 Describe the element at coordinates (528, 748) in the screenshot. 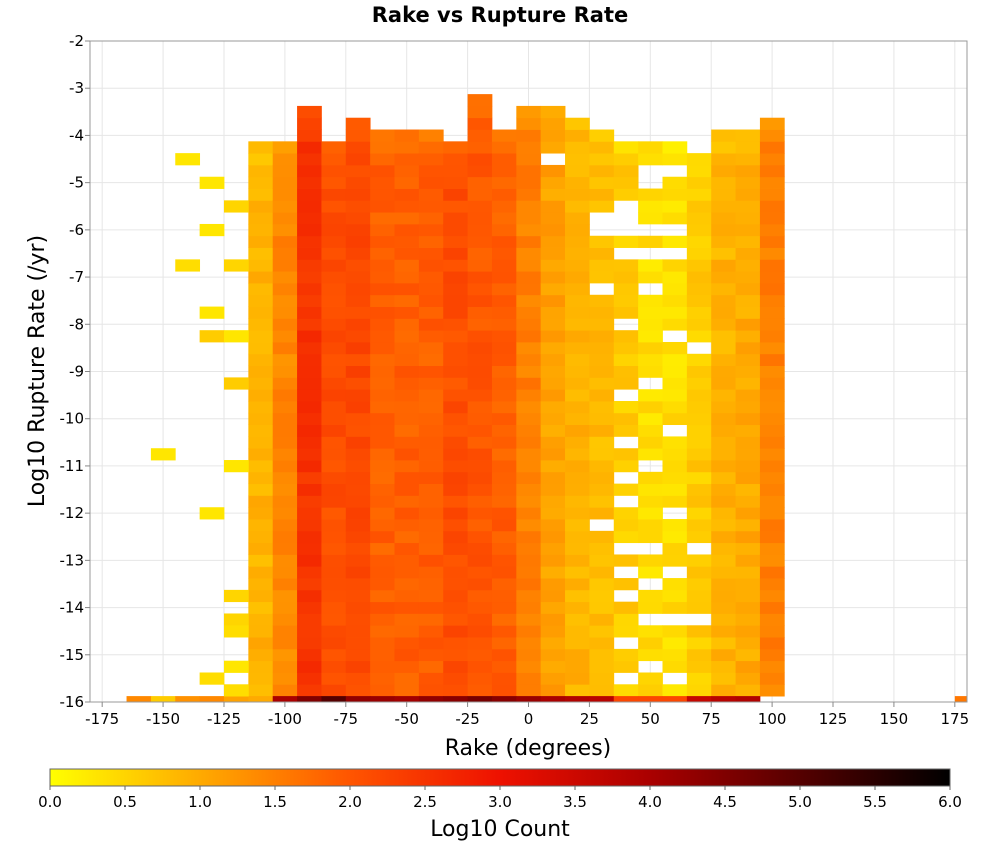

I see `x-axis-label: Rake (degrees)` at that location.